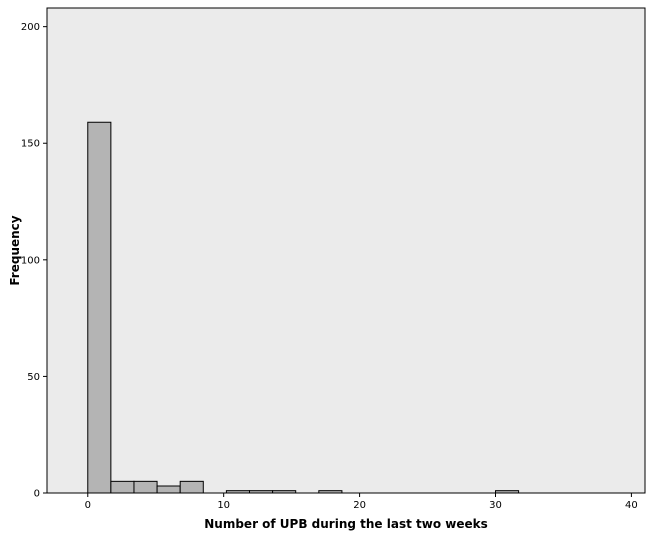 This screenshot has height=538, width=649. I want to click on x-tick-label: 10, so click(223, 505).